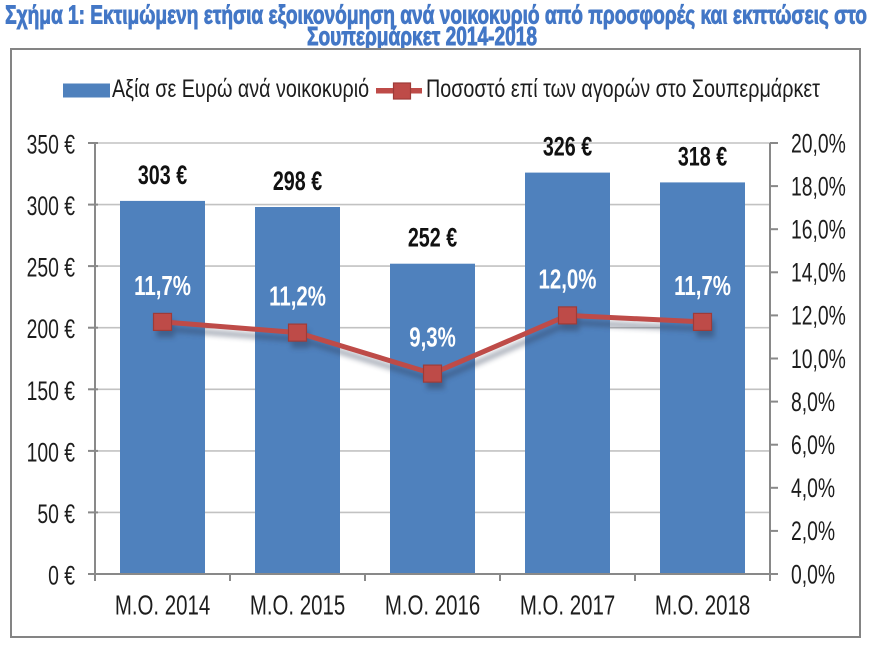 This screenshot has height=652, width=873. I want to click on svg-text: 0,0%, so click(813, 574).